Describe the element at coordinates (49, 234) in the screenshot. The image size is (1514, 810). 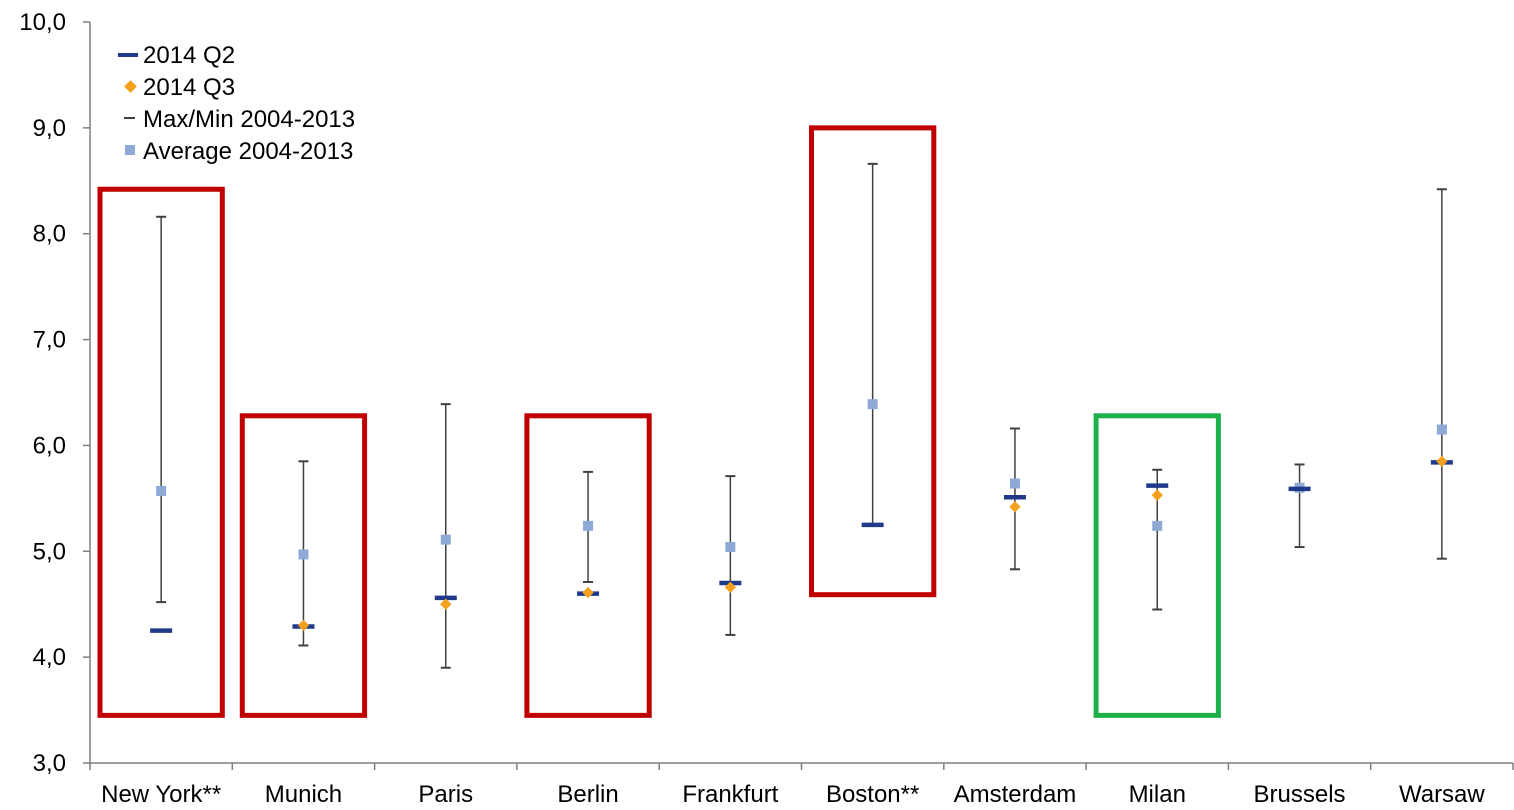
I see `y-tick-label: 8,0` at that location.